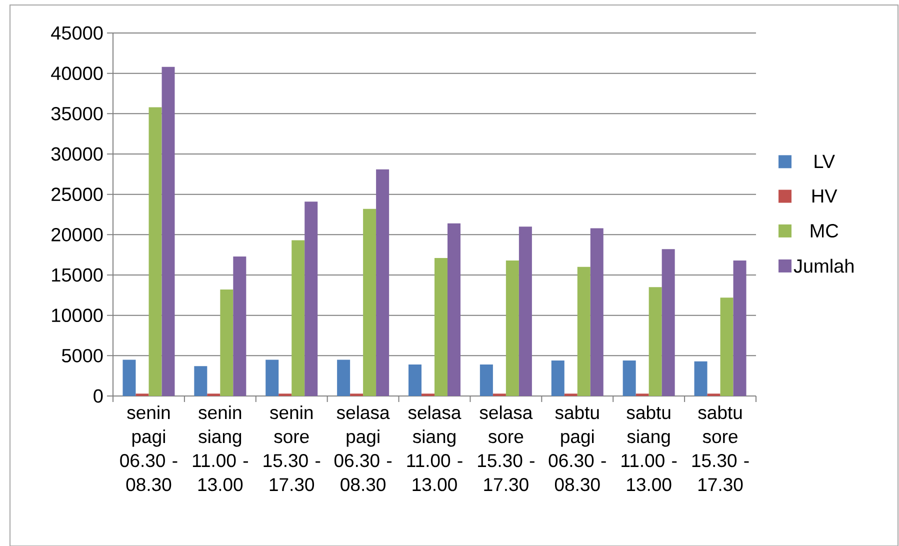  Describe the element at coordinates (77, 113) in the screenshot. I see `y-tick-label: 35000` at that location.